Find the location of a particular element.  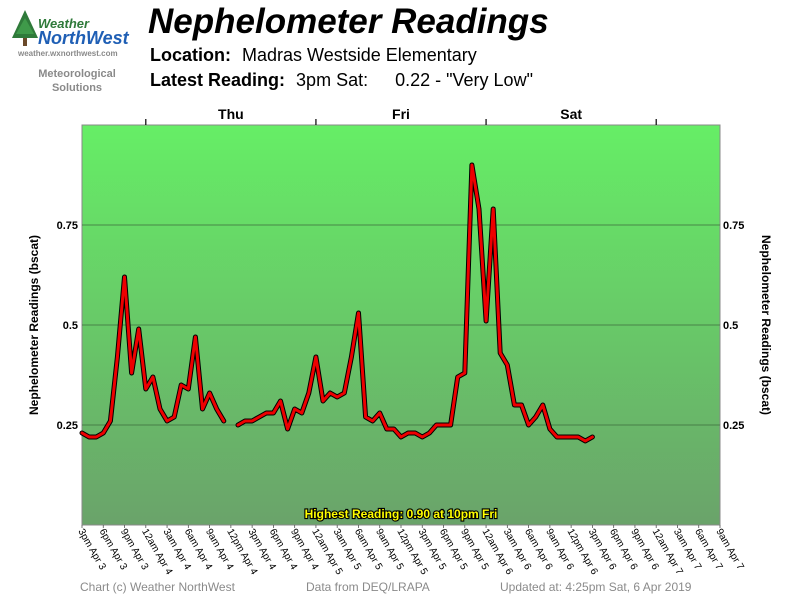

location-value: Madras Westside Elementary is located at coordinates (359, 55).